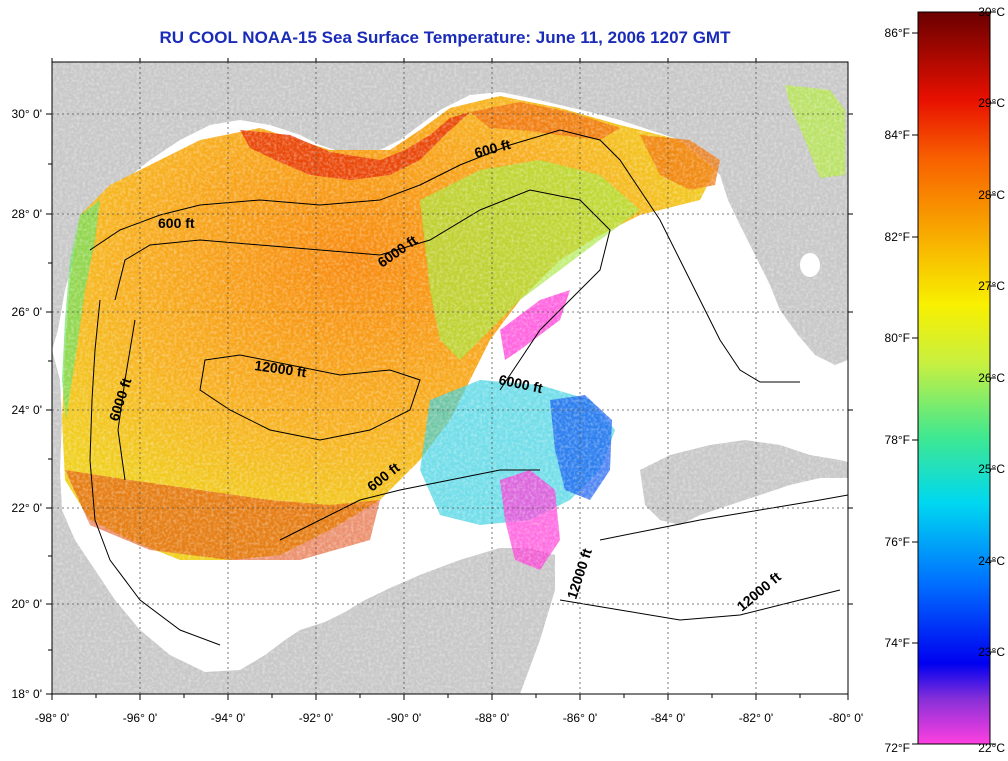  What do you see at coordinates (27, 410) in the screenshot?
I see `lat-label-24: 24° 0'` at bounding box center [27, 410].